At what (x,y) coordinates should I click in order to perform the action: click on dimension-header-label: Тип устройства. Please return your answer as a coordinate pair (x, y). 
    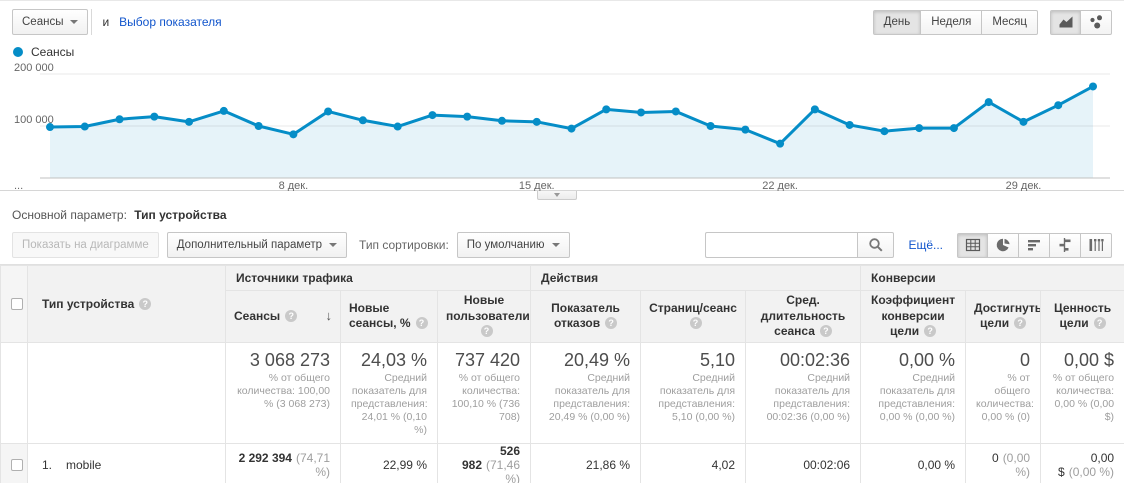
    Looking at the image, I should click on (88, 303).